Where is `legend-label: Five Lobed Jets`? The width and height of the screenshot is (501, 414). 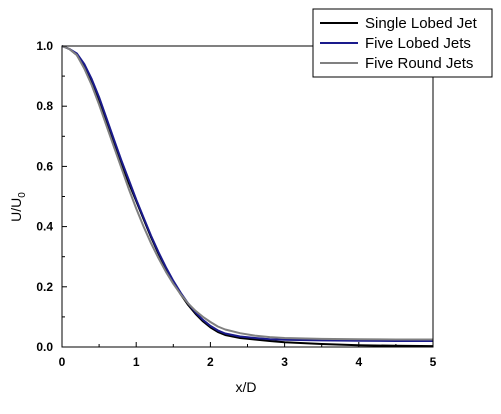 legend-label: Five Lobed Jets is located at coordinates (418, 43).